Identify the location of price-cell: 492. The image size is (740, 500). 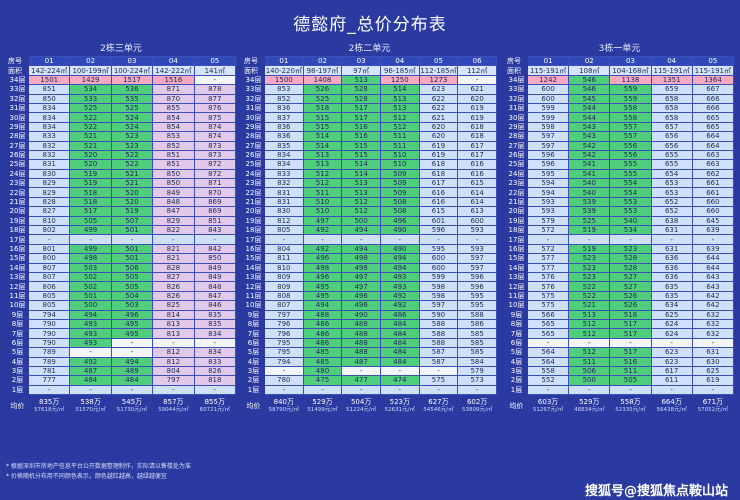
(322, 249).